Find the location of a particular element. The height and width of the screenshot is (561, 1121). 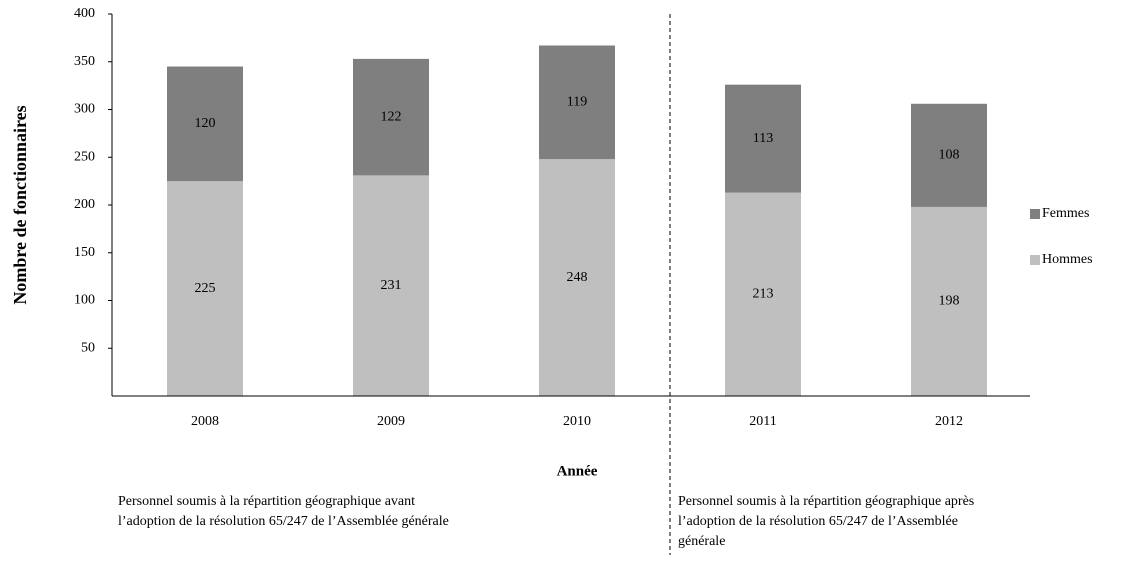

legend-label: Hommes is located at coordinates (1067, 259).